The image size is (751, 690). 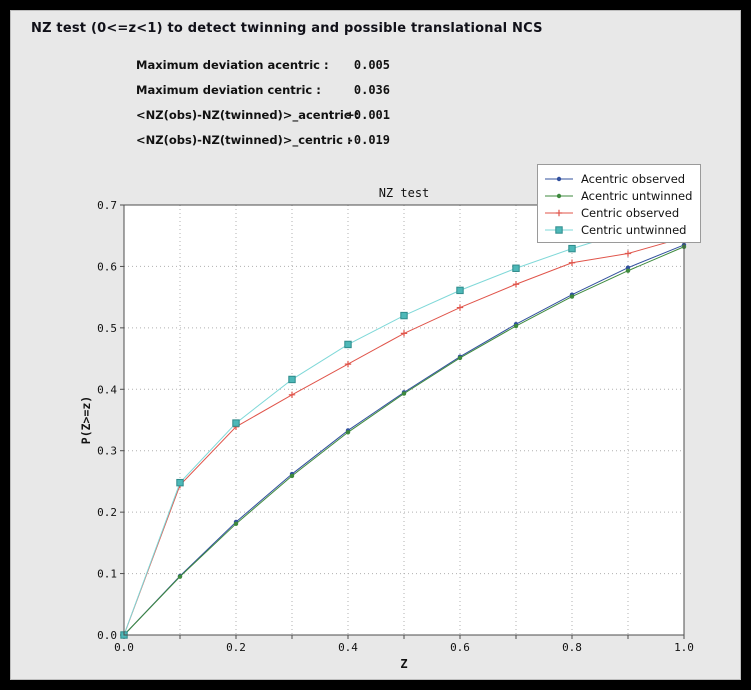 I want to click on svg-text: 0.5, so click(x=107, y=328).